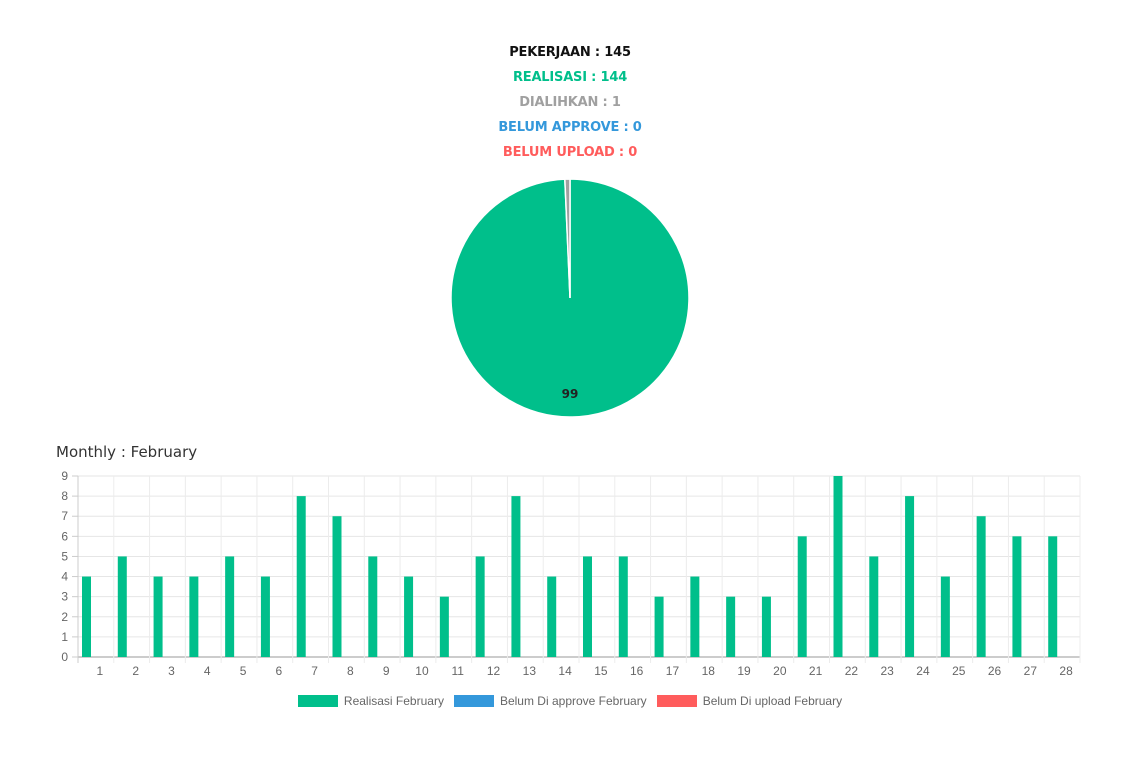  I want to click on legend-item: Belum Di upload February, so click(749, 701).